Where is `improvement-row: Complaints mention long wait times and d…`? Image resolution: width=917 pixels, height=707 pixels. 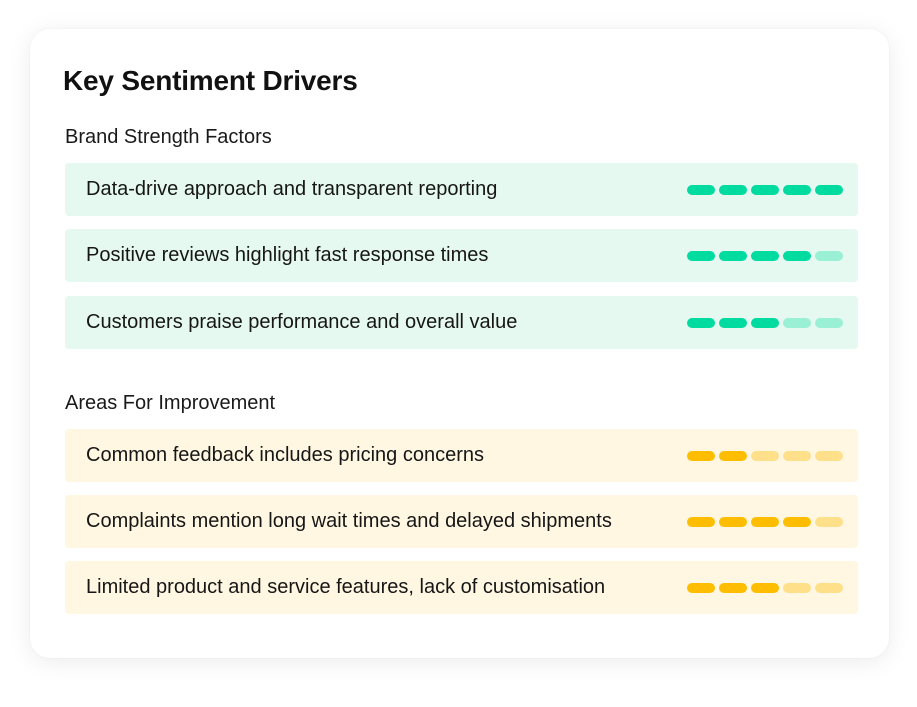
improvement-row: Complaints mention long wait times and d… is located at coordinates (461, 521).